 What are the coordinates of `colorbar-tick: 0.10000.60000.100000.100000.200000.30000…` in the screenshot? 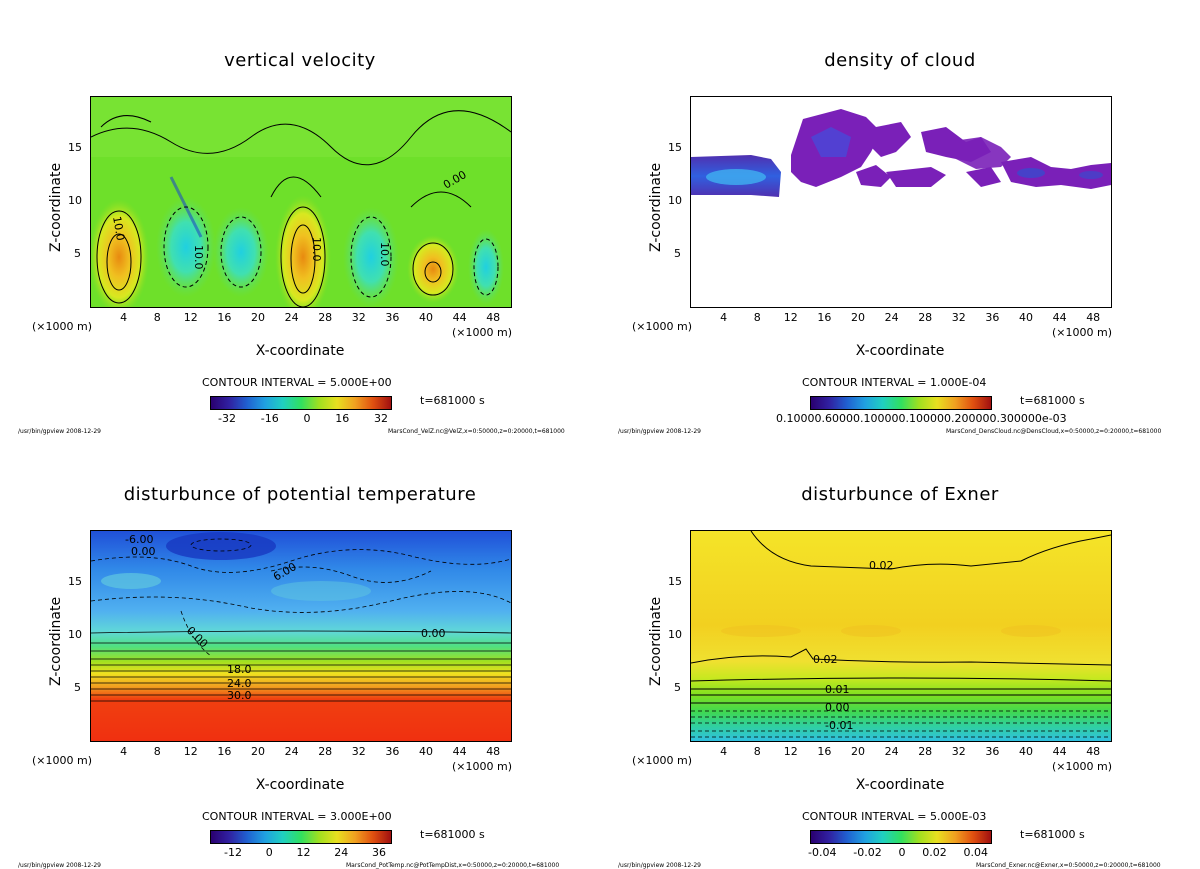 It's located at (921, 418).